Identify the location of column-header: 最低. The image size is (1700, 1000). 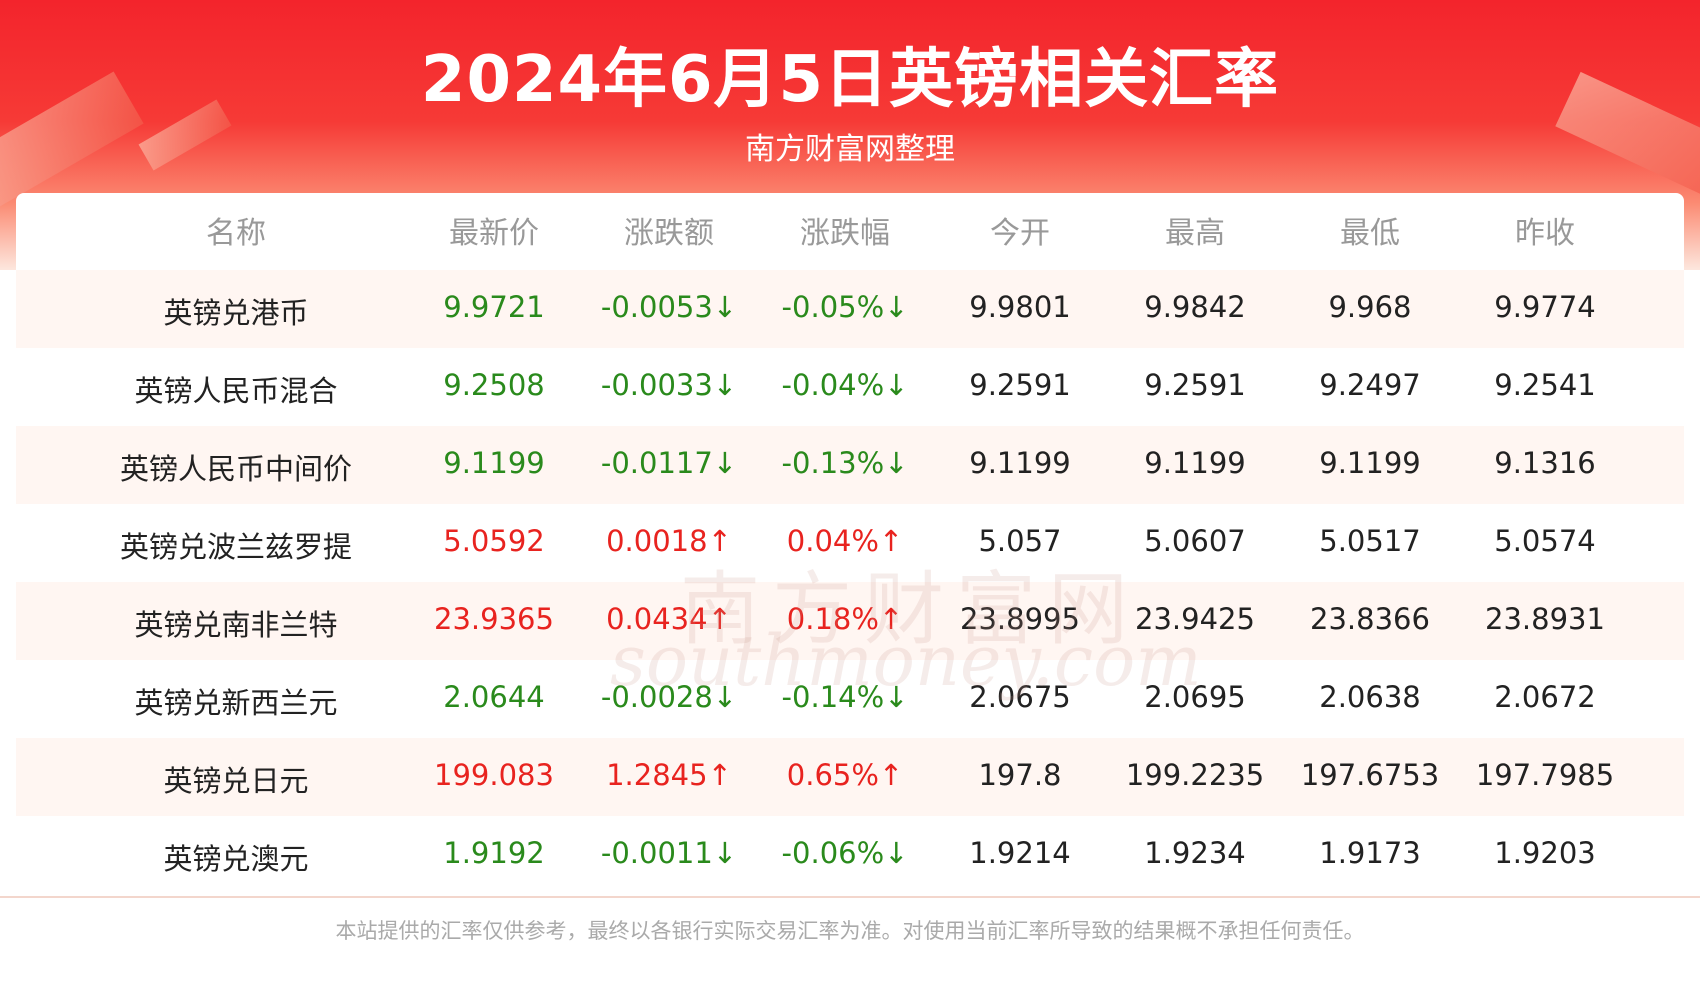
(1370, 233).